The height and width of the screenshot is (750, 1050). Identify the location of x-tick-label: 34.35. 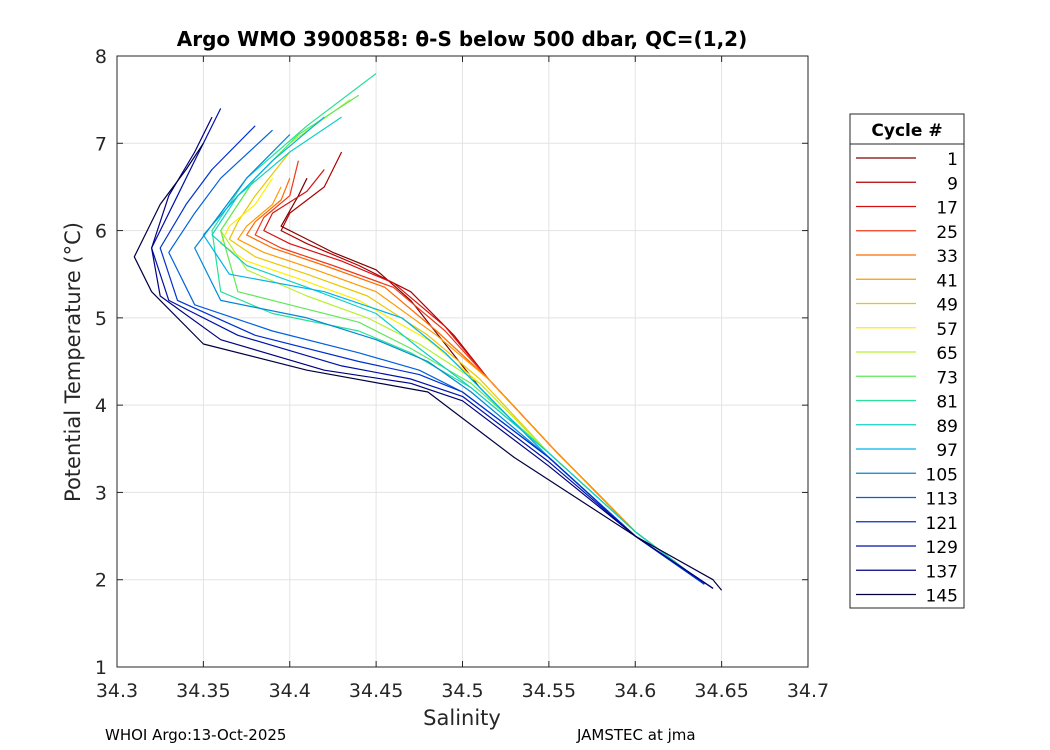
(203, 691).